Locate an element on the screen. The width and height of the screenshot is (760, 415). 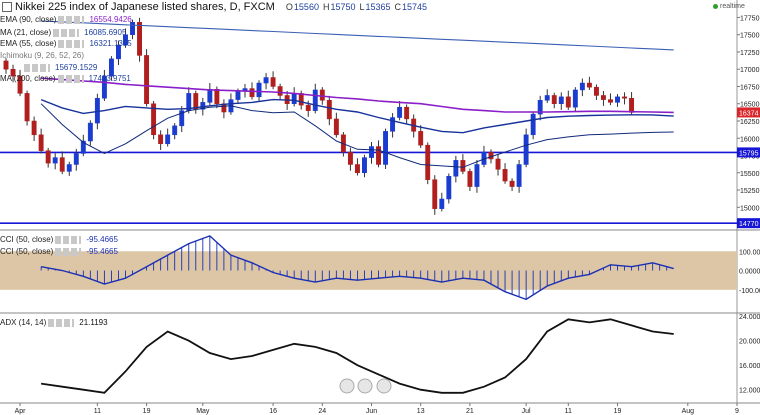
indicator-ma21-buttons-icon is located at coordinates (66, 32).